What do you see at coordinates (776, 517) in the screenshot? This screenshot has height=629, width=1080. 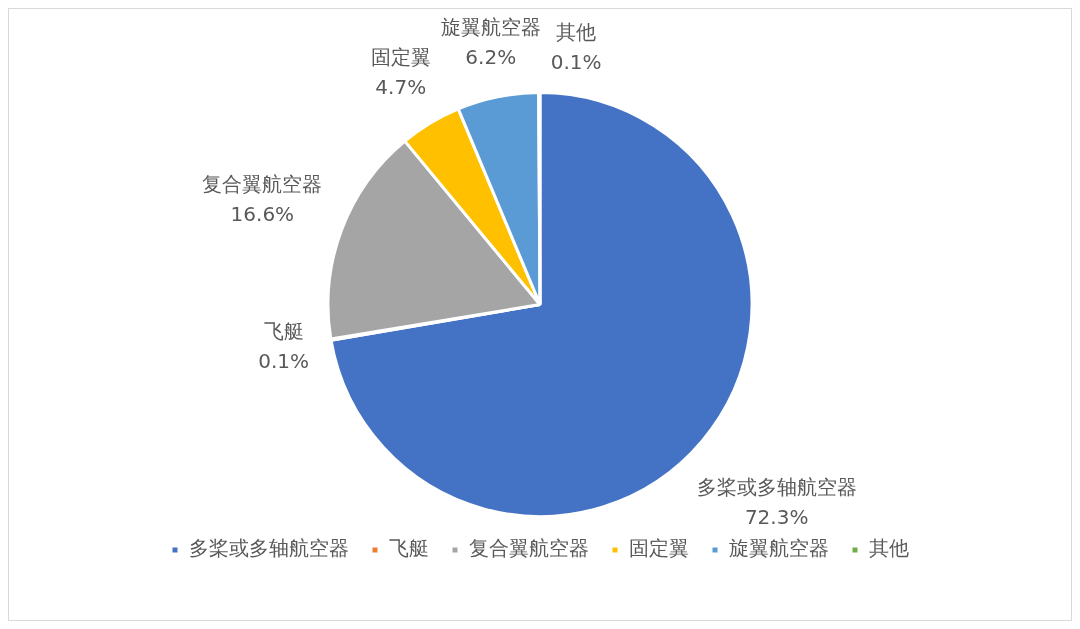 I see `data-label: 72.3%` at bounding box center [776, 517].